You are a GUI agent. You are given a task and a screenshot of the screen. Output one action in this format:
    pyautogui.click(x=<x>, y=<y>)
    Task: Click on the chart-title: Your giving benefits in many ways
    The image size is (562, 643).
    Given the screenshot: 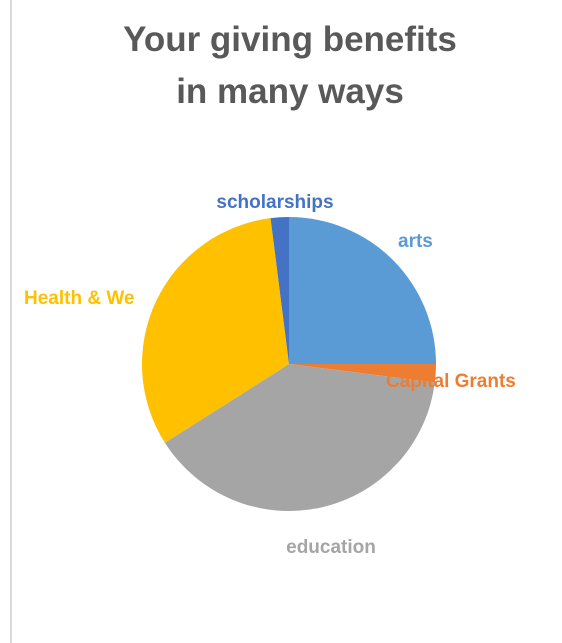 What is the action you would take?
    pyautogui.click(x=290, y=65)
    